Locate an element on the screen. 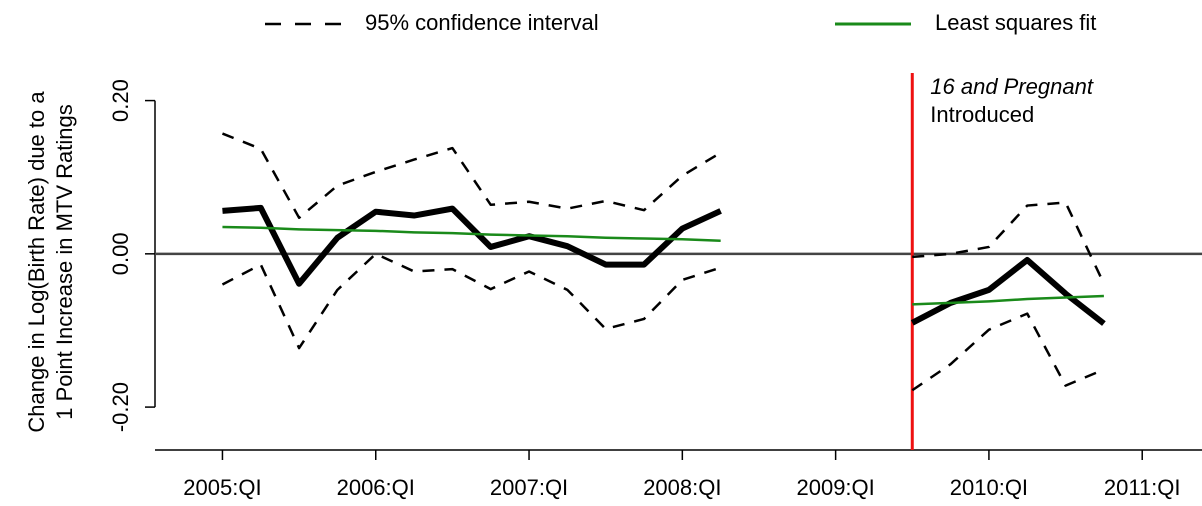  annotation-text: Introduced is located at coordinates (982, 114).